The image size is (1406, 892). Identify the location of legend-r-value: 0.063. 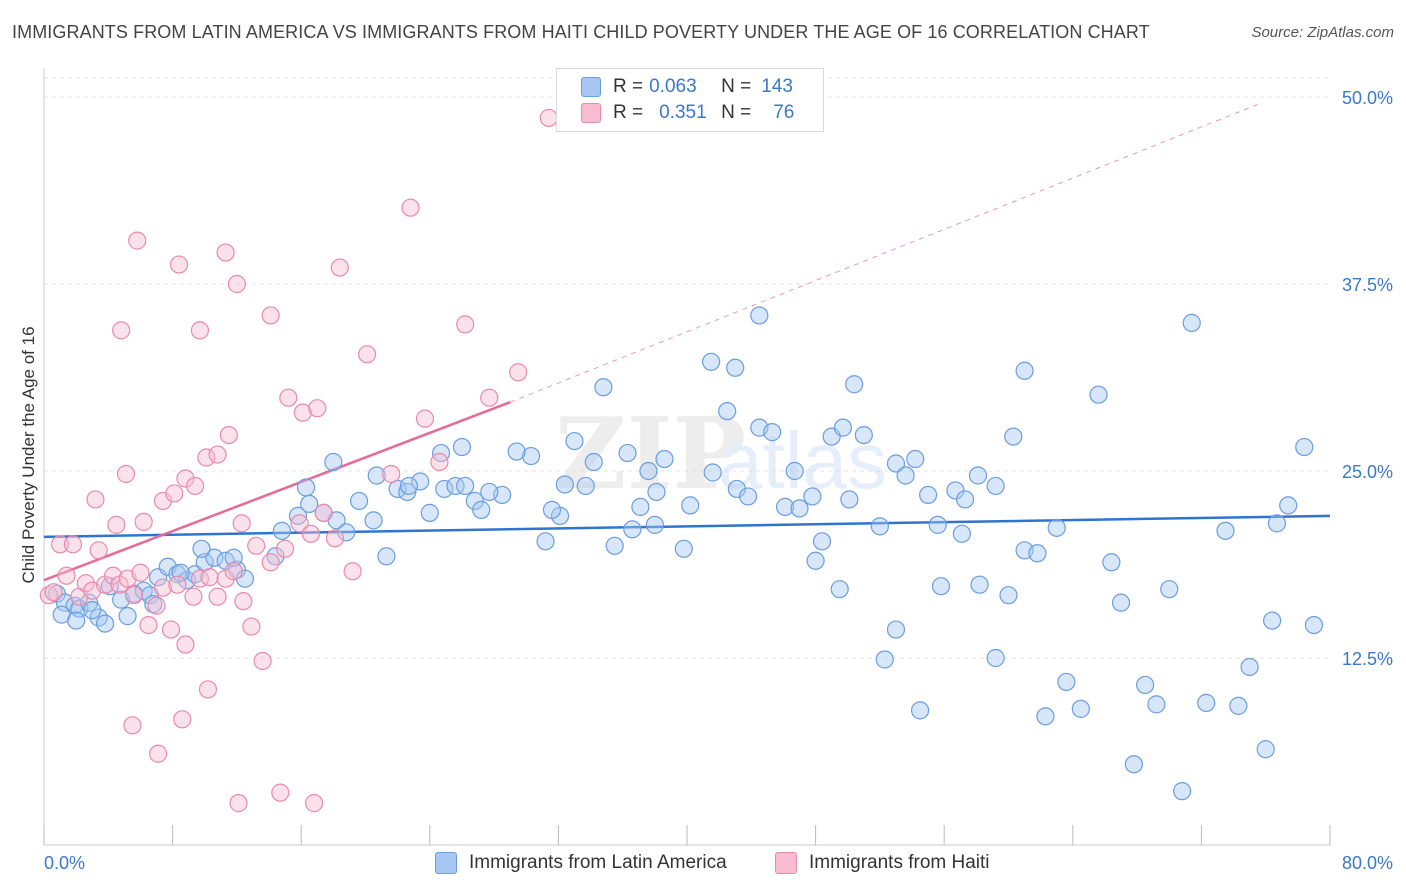
(673, 86).